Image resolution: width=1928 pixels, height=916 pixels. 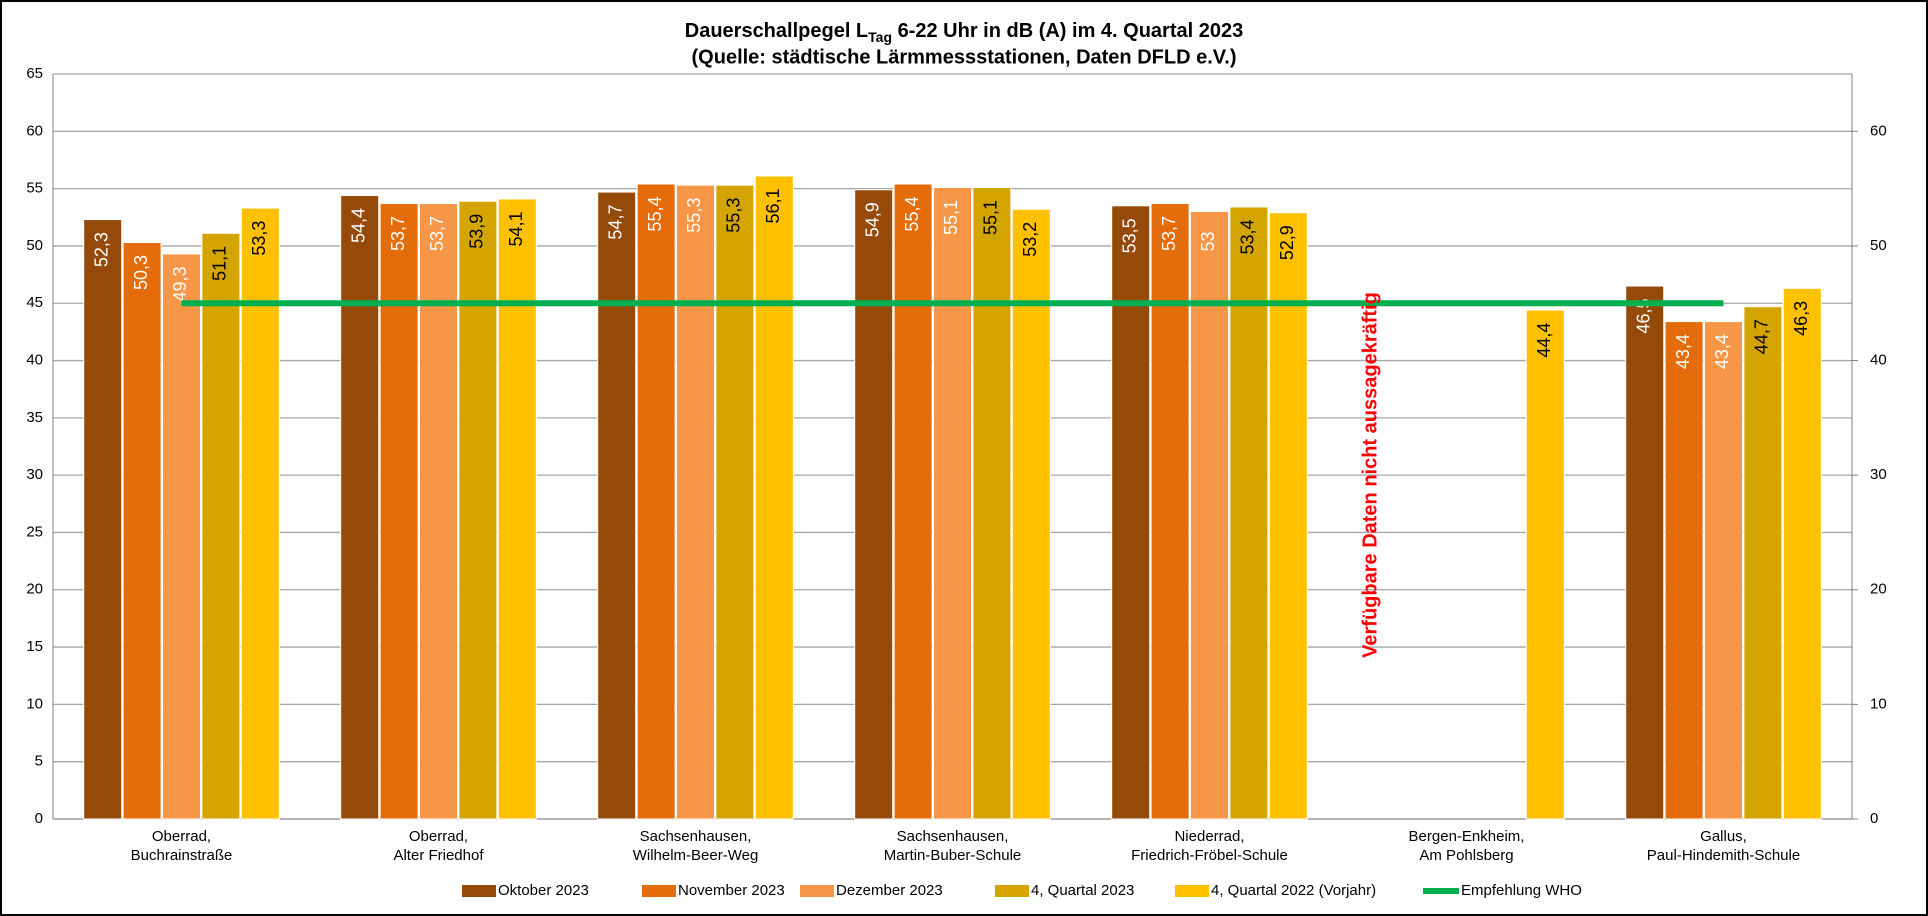 What do you see at coordinates (1209, 836) in the screenshot?
I see `x-tick-label: Niederrad,` at bounding box center [1209, 836].